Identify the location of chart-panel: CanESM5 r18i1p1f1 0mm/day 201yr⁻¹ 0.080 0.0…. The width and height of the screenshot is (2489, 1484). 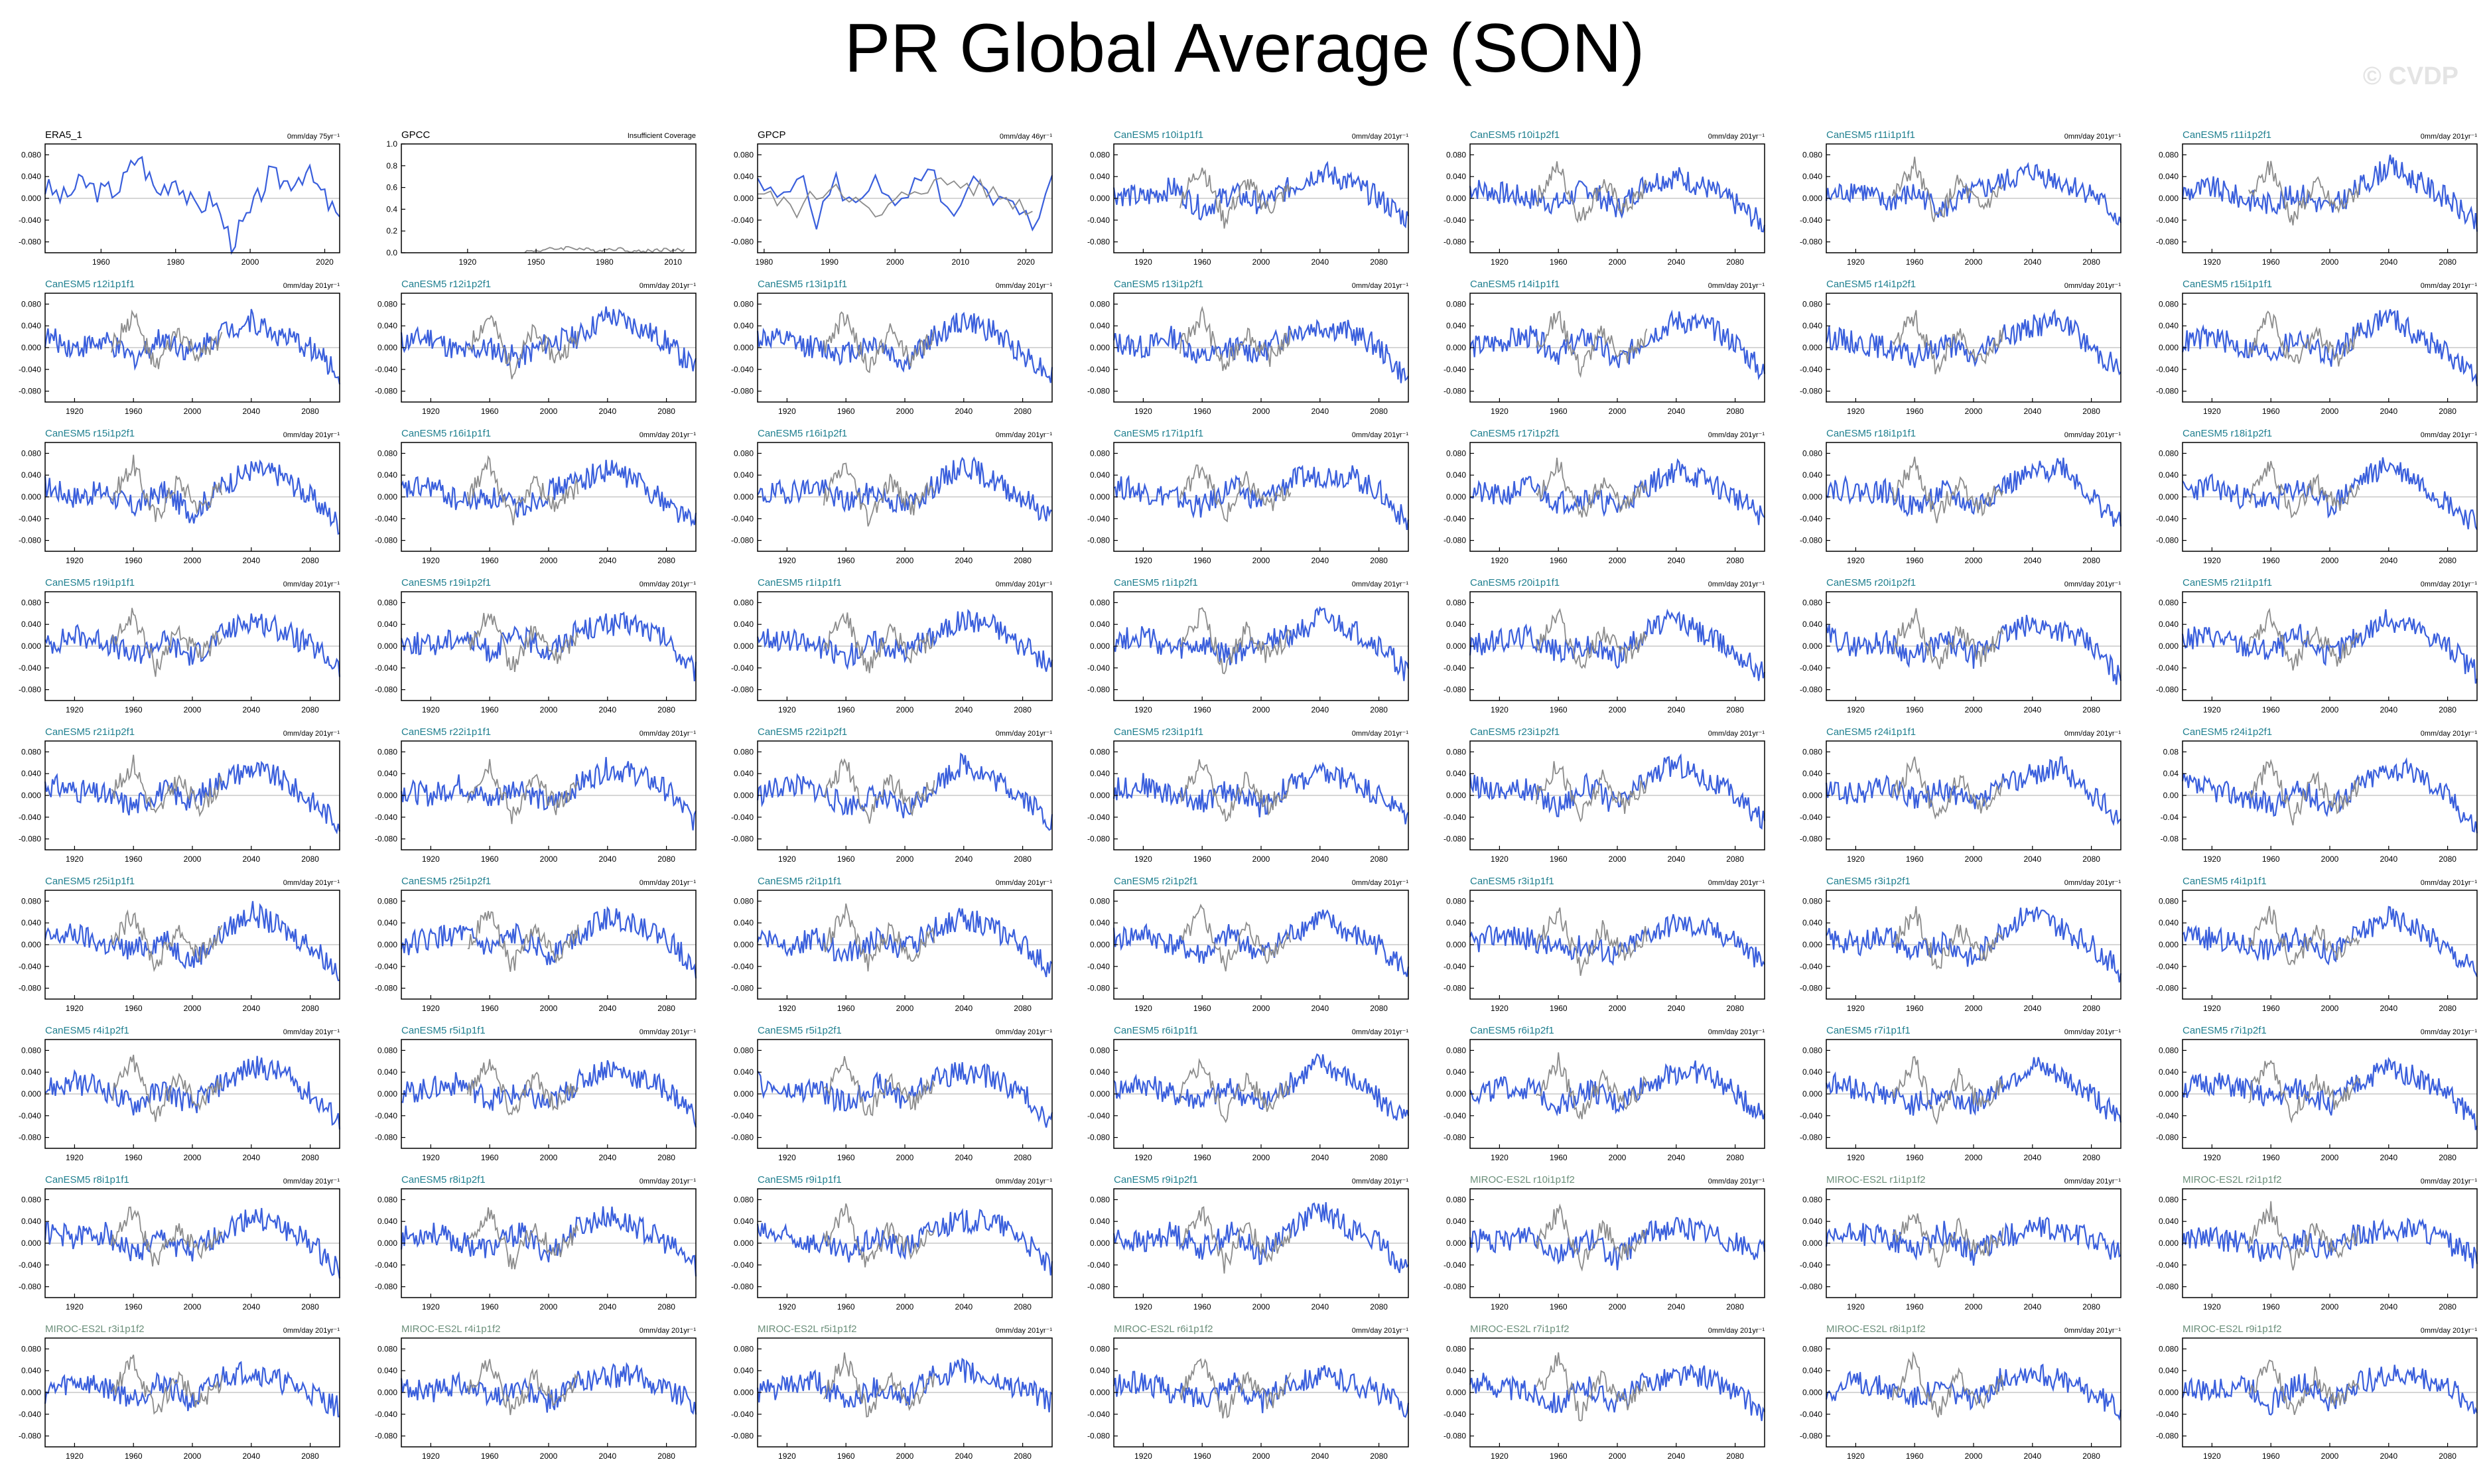
(1959, 494).